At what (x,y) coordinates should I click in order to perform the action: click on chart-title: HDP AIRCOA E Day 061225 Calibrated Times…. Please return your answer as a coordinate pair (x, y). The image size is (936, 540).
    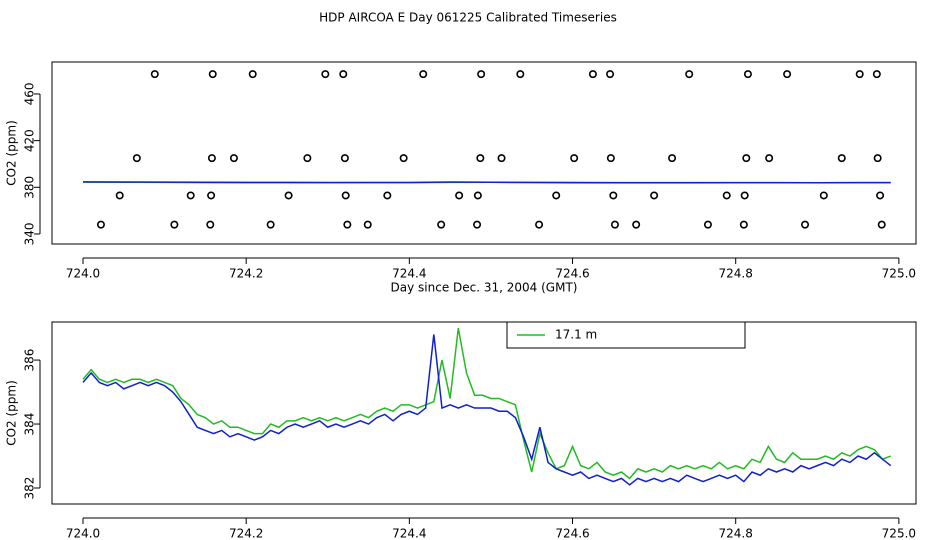
    Looking at the image, I should click on (468, 18).